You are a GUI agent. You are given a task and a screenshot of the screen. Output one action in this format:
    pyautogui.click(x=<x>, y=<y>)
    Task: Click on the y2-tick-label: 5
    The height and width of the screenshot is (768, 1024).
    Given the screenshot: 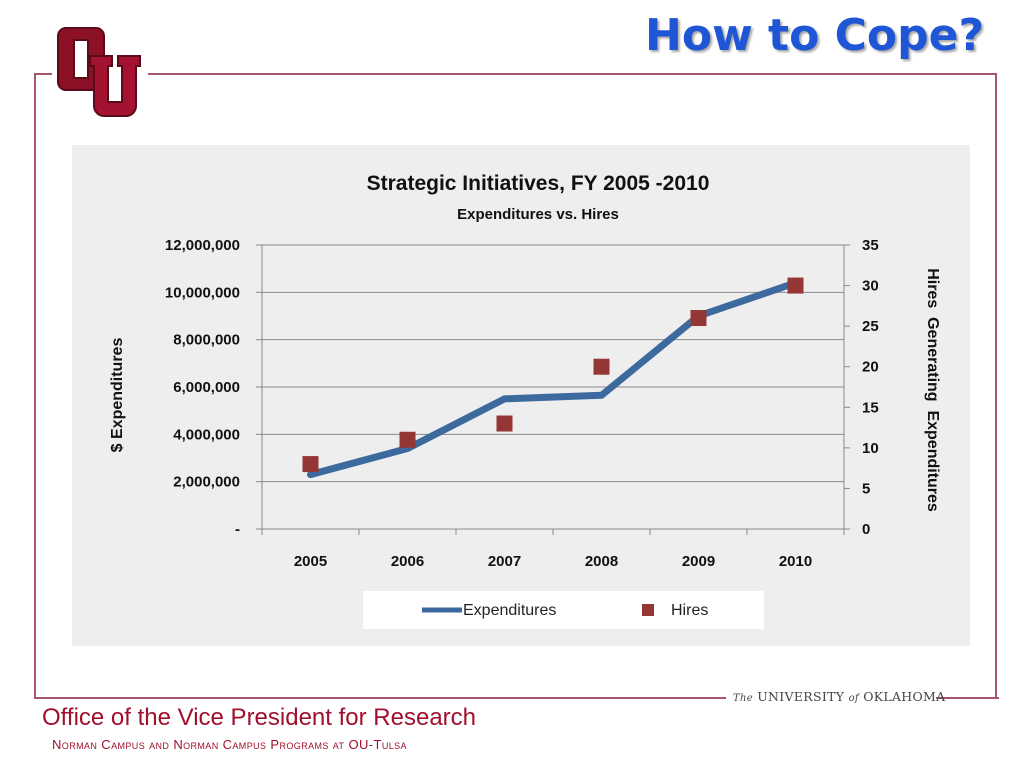 What is the action you would take?
    pyautogui.click(x=866, y=488)
    